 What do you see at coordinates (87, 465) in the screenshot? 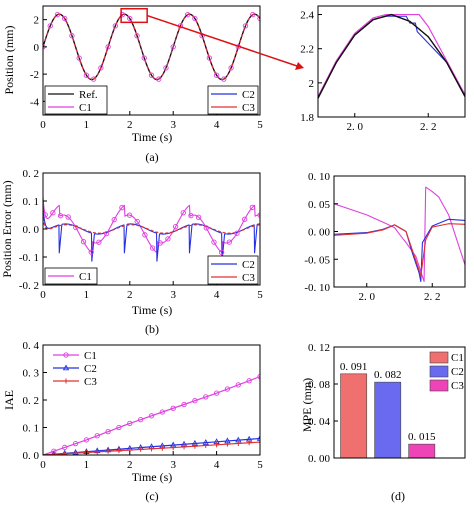
I see `x-tick-label: 1` at bounding box center [87, 465].